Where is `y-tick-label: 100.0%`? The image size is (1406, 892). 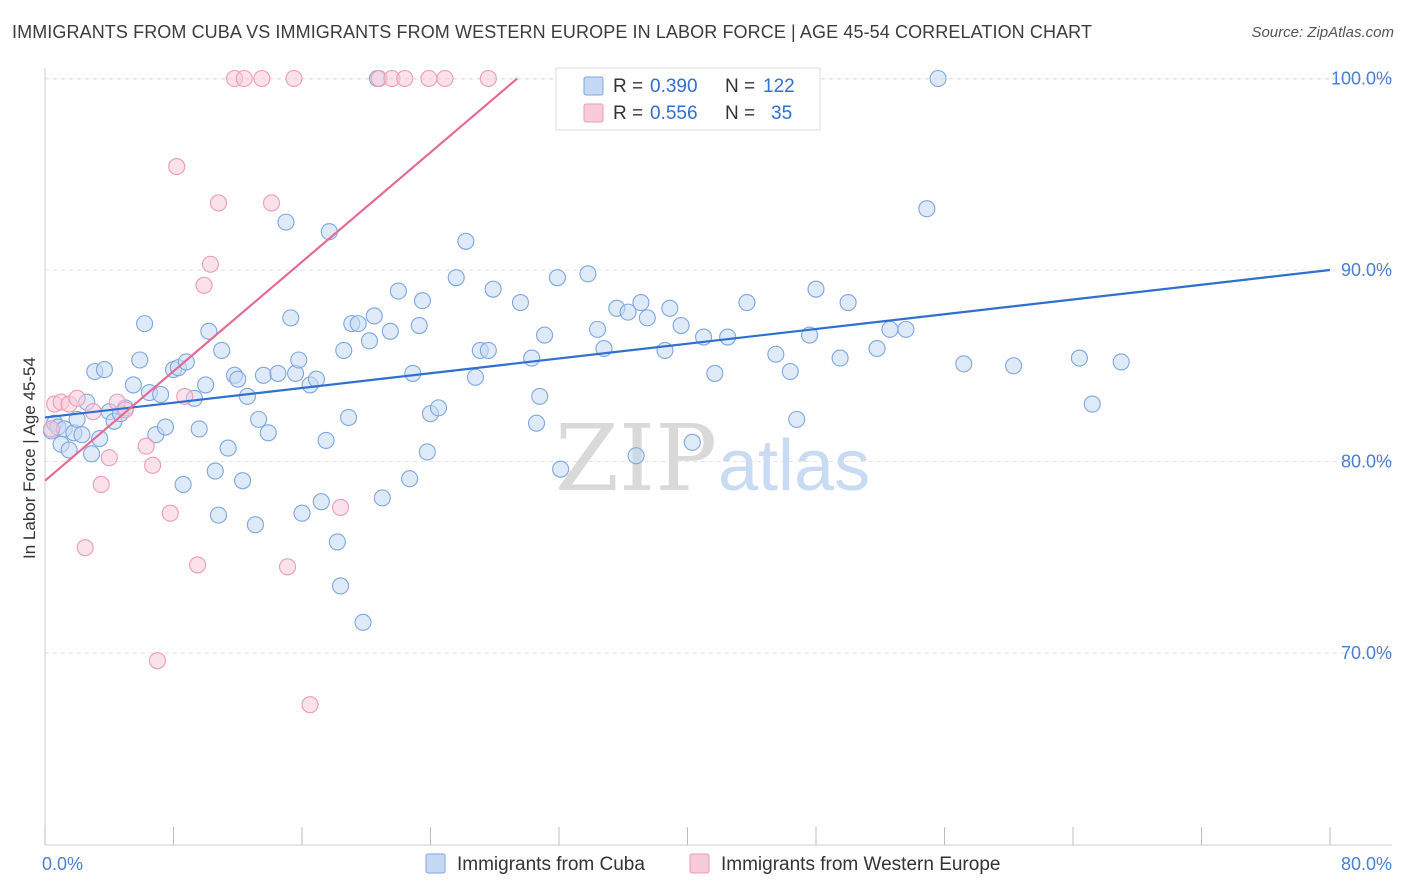
y-tick-label: 100.0% is located at coordinates (1361, 79).